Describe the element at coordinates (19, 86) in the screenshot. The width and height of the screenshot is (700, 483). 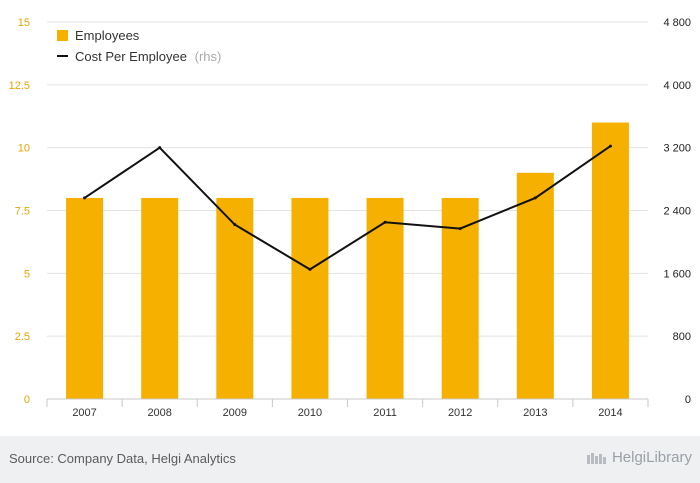
I see `left-tick-label: 12.5` at that location.